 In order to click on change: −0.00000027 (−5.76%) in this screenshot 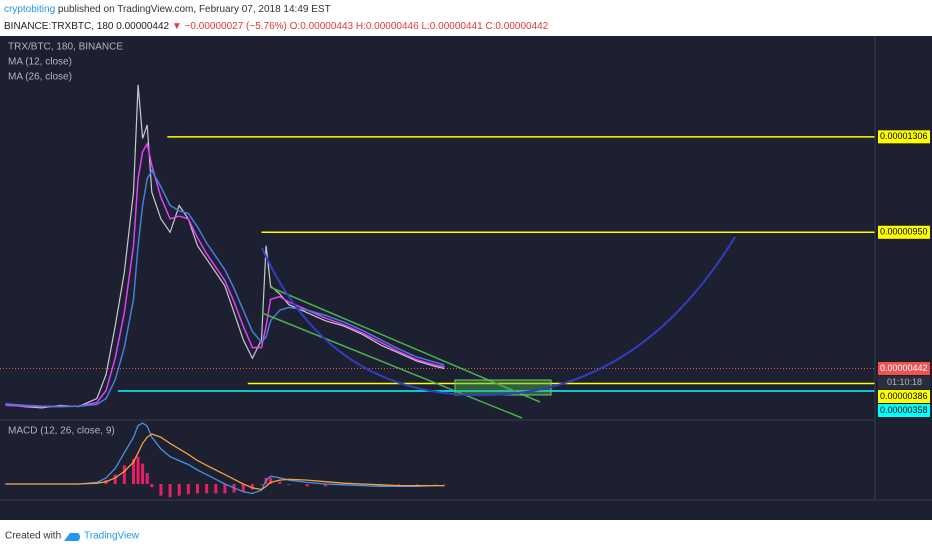, I will do `click(236, 26)`.